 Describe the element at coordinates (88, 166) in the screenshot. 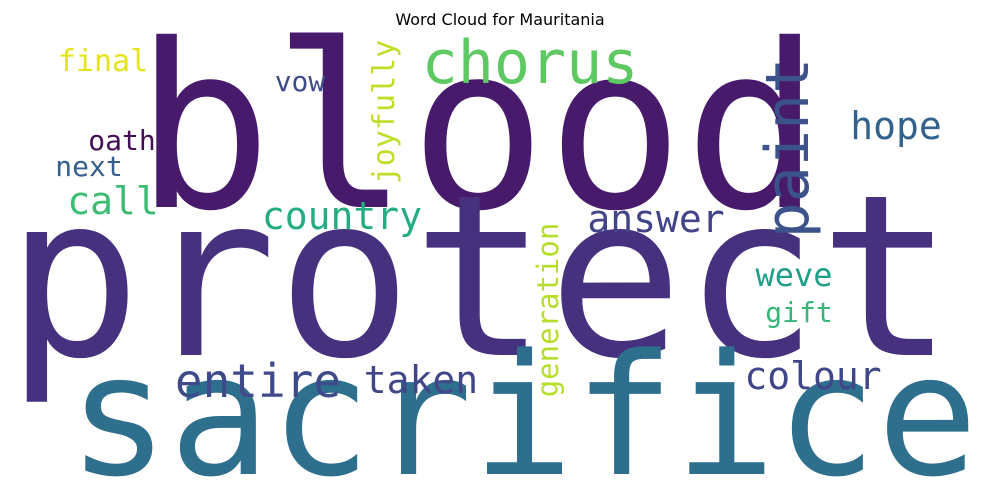

I see `word-next: next` at that location.